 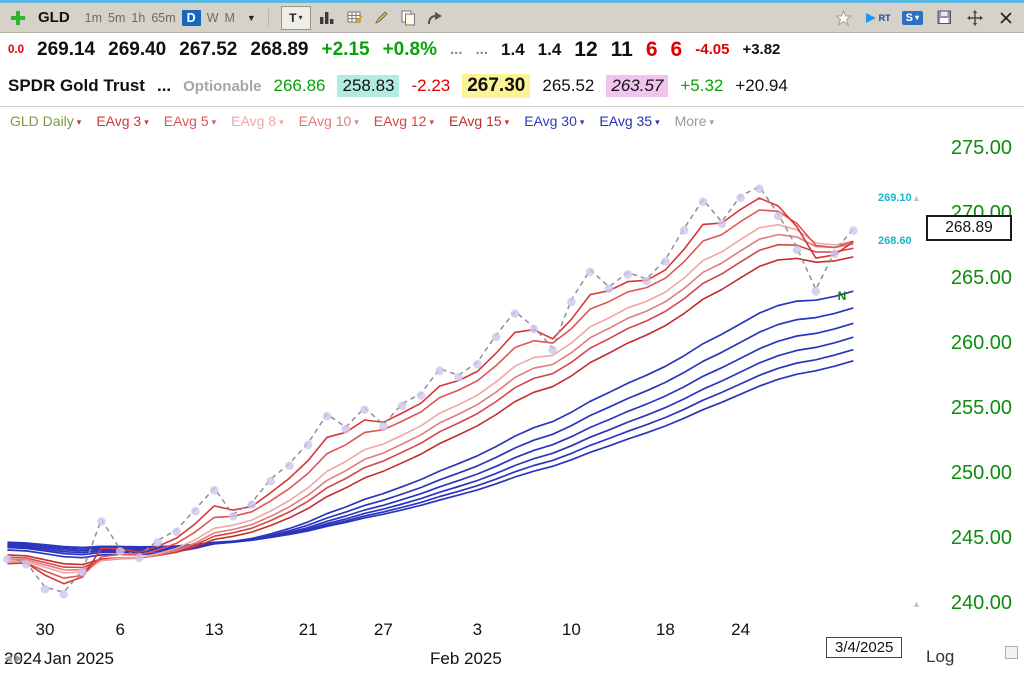 I want to click on legend-item-eavg-35: EAvg 35 ▾, so click(x=629, y=121).